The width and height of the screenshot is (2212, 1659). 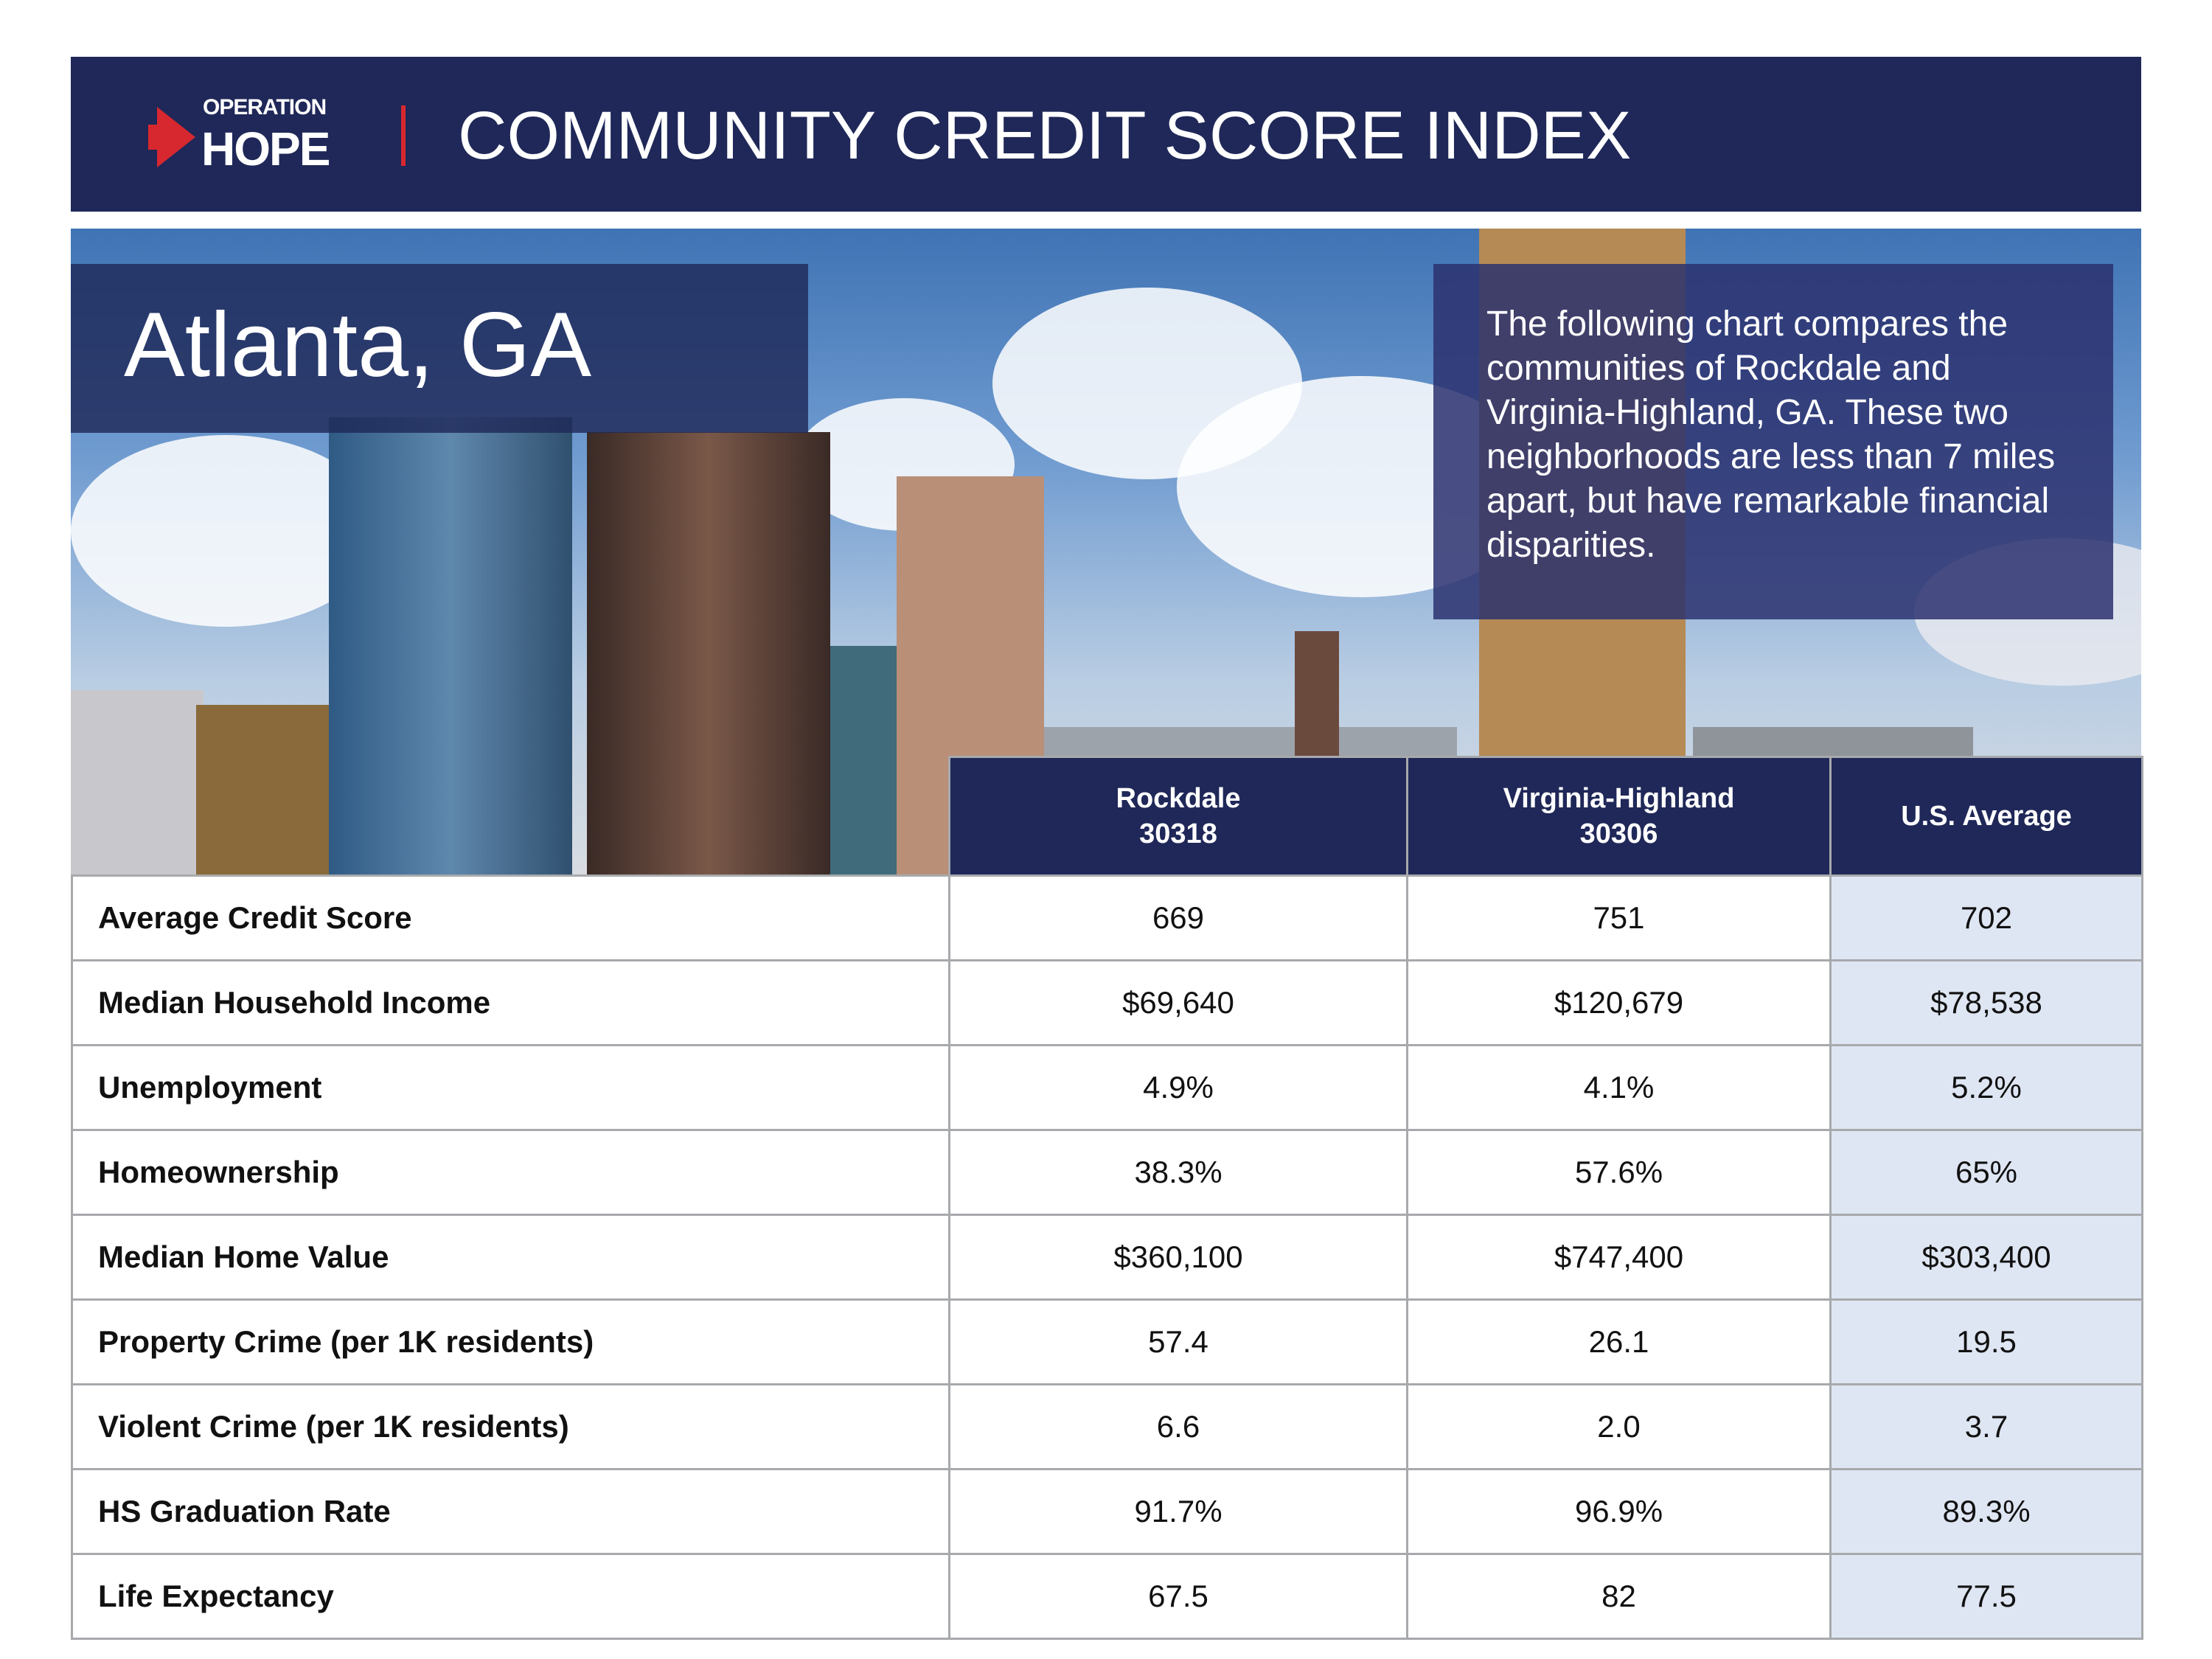 I want to click on column-header-rockdale: Rockdale 30318, so click(x=1178, y=816).